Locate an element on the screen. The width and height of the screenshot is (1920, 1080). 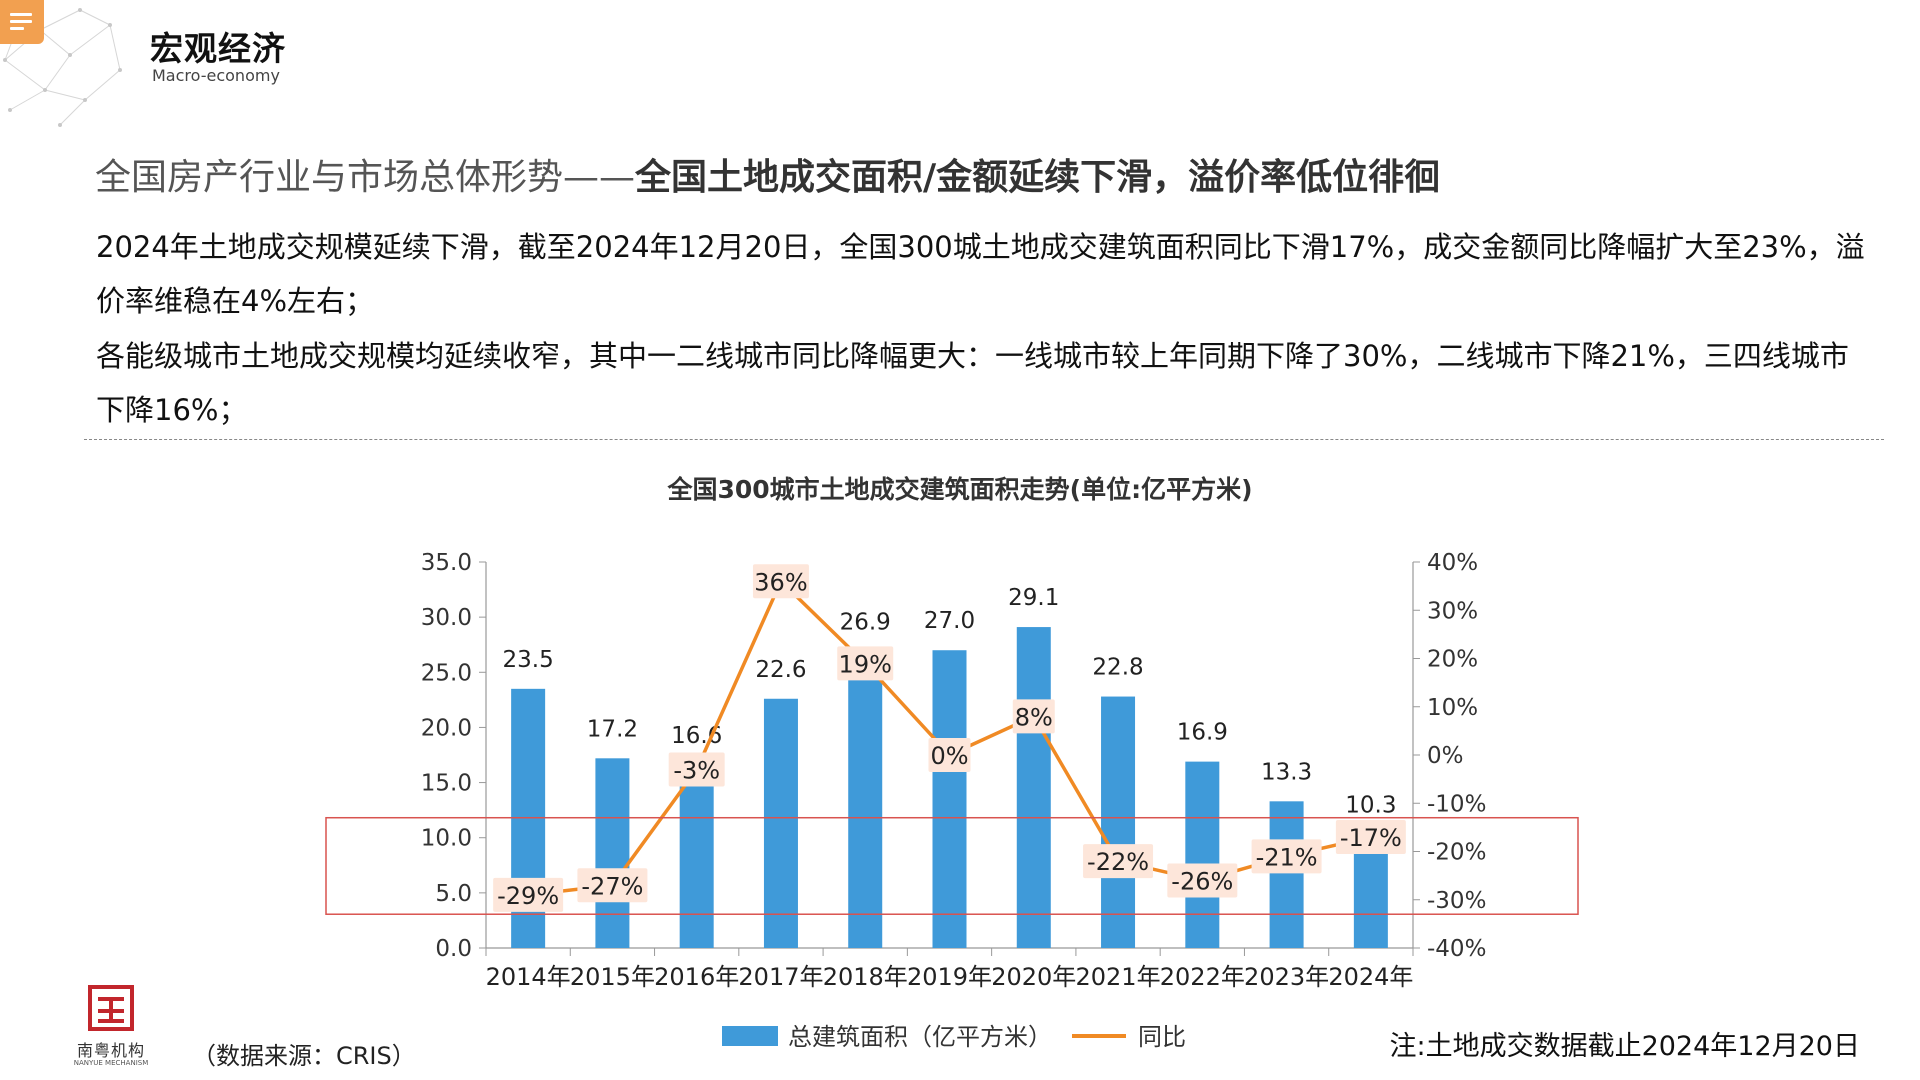
logo-text-en: NANYUE MECHANISM is located at coordinates (111, 1063).